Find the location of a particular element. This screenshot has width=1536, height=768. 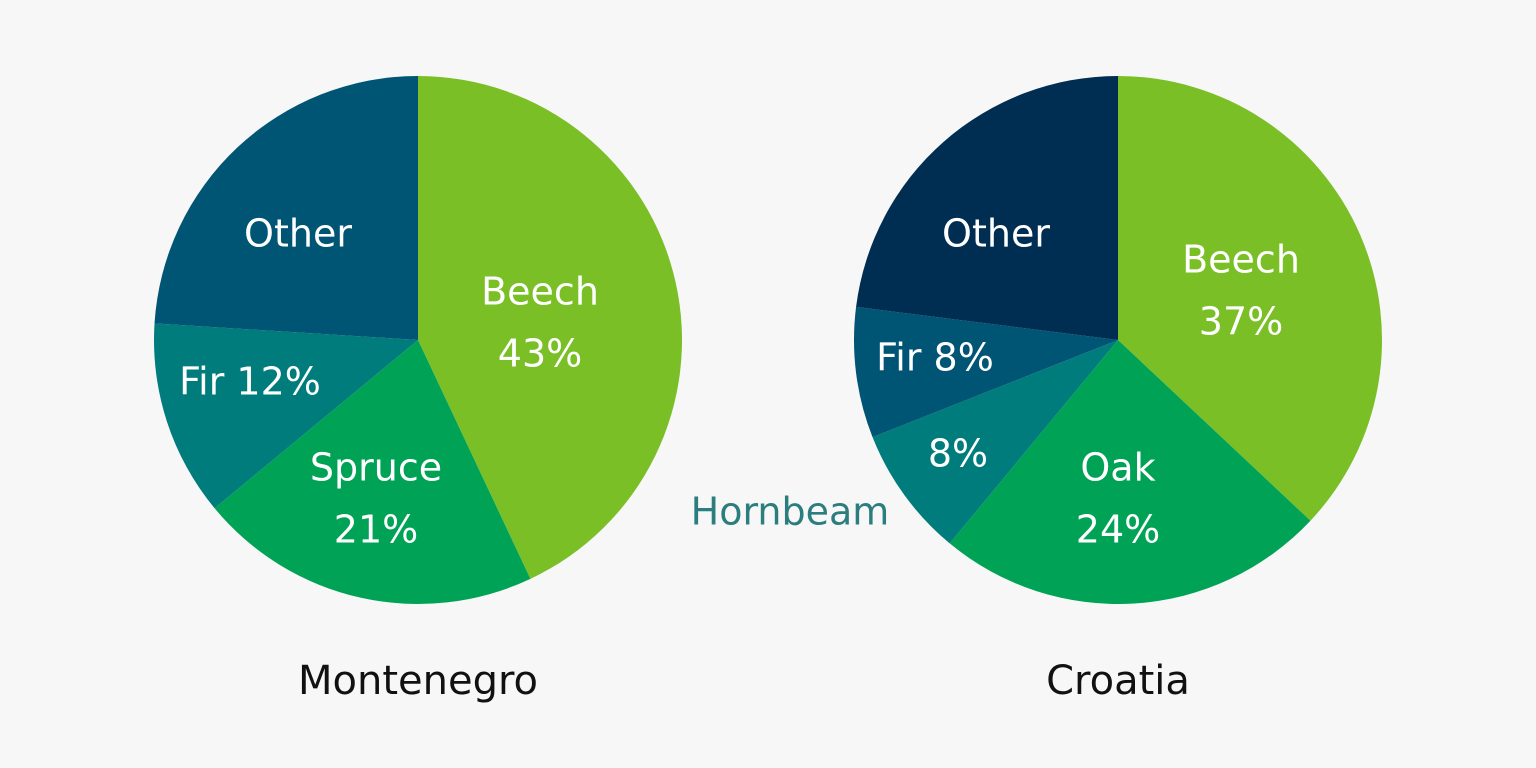

slice-label-fir: Fir 8% is located at coordinates (935, 358).